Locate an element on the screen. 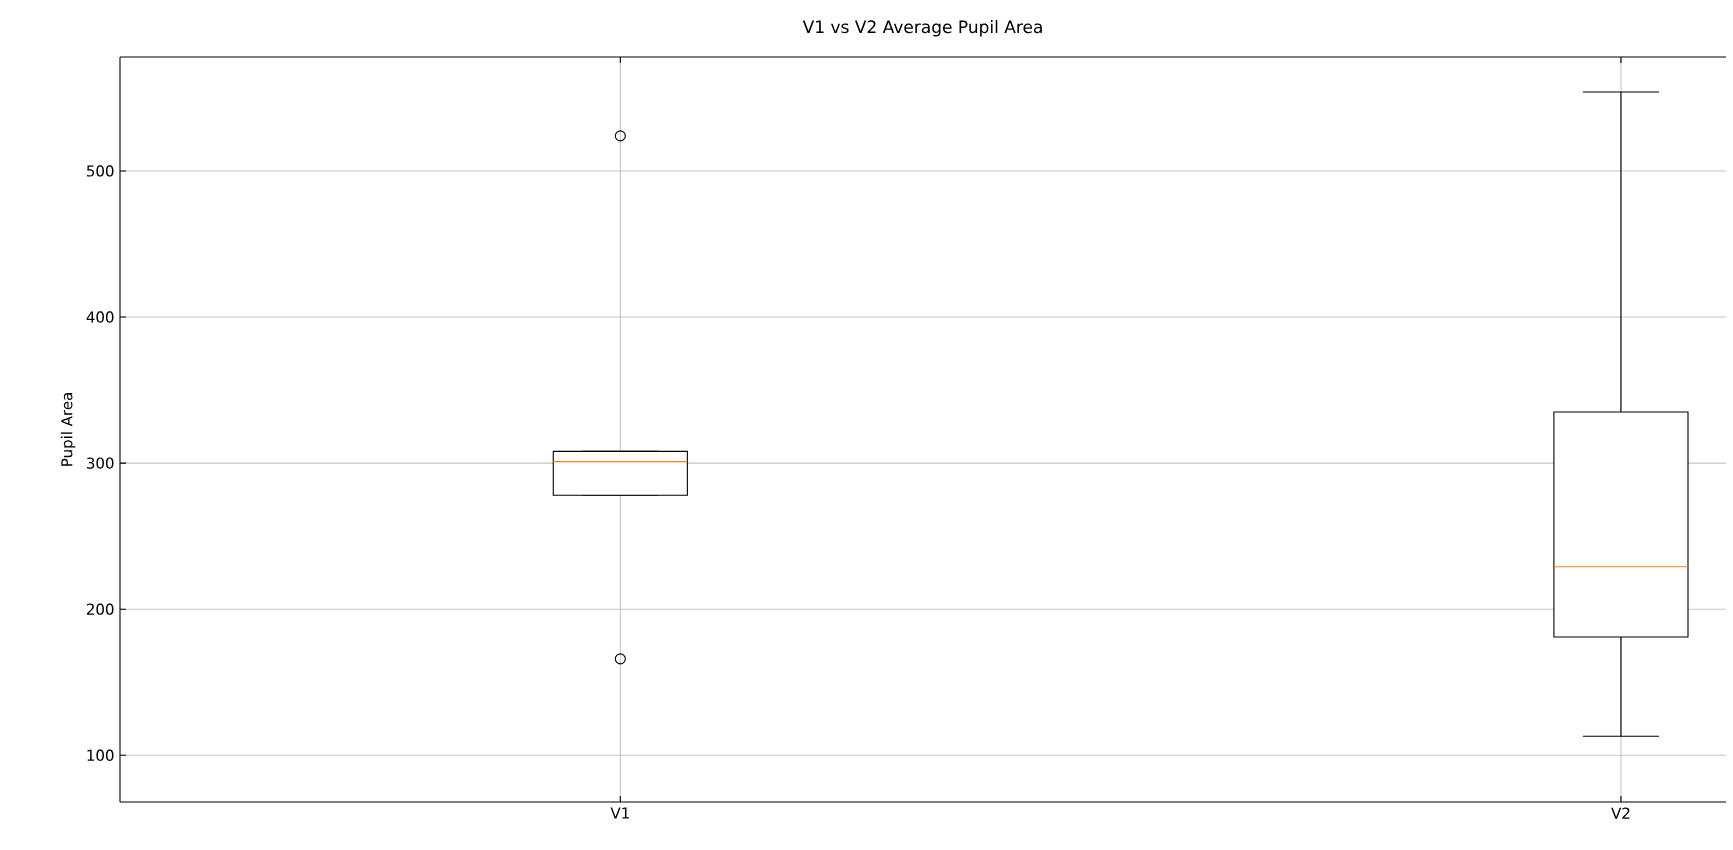  chart-title: V1 vs V2 Average Pupil Area is located at coordinates (922, 28).